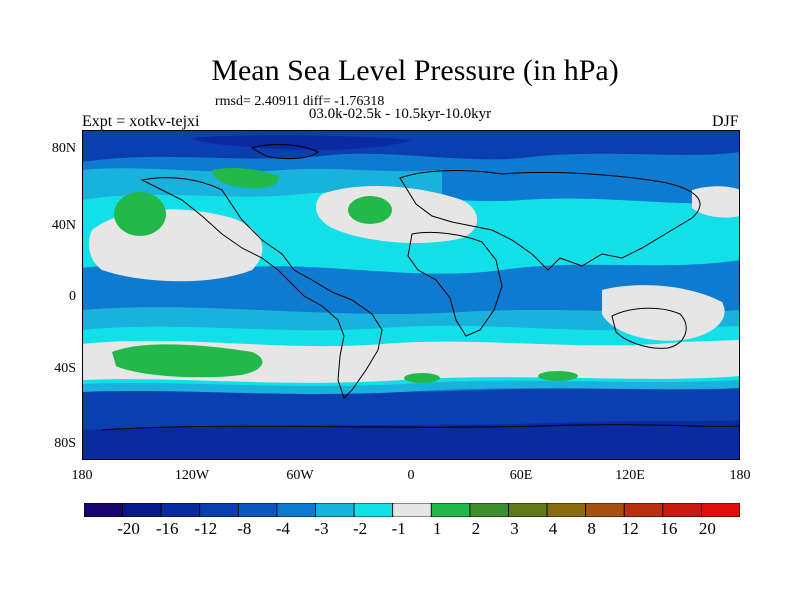  Describe the element at coordinates (514, 528) in the screenshot. I see `colorbar-tick-label: 3` at that location.